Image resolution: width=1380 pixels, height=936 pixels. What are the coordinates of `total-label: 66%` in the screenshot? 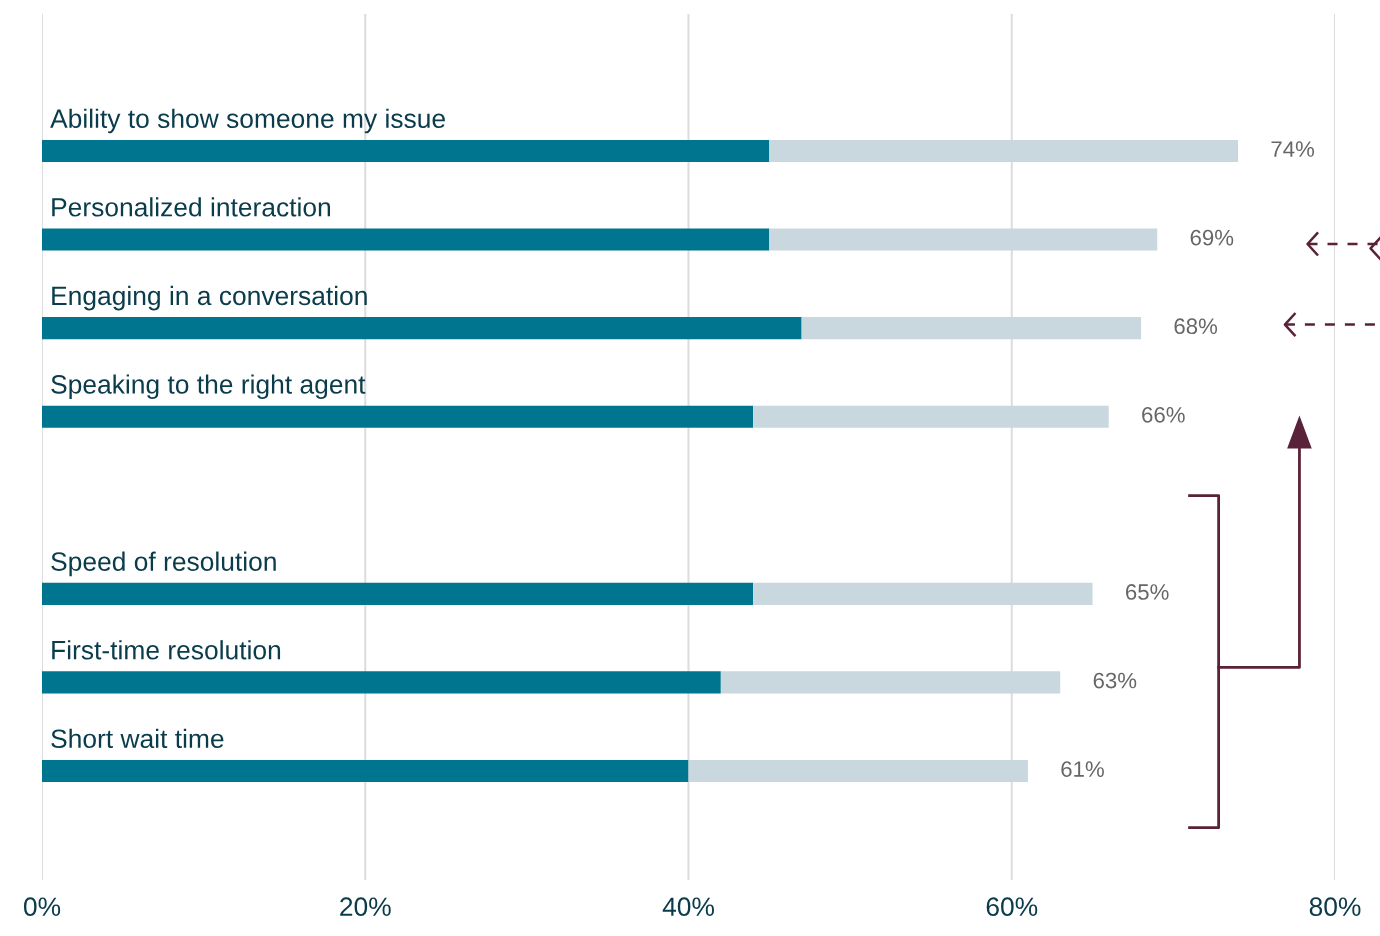 It's located at (1163, 414).